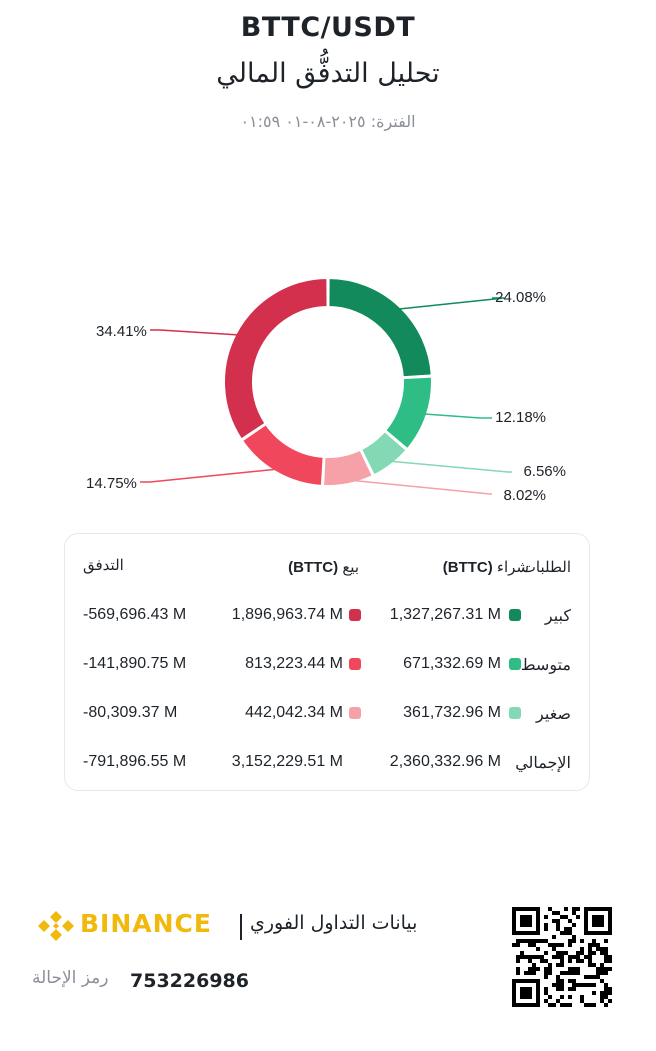 This screenshot has height=1051, width=656. What do you see at coordinates (544, 471) in the screenshot?
I see `slice-label: 6.56%` at bounding box center [544, 471].